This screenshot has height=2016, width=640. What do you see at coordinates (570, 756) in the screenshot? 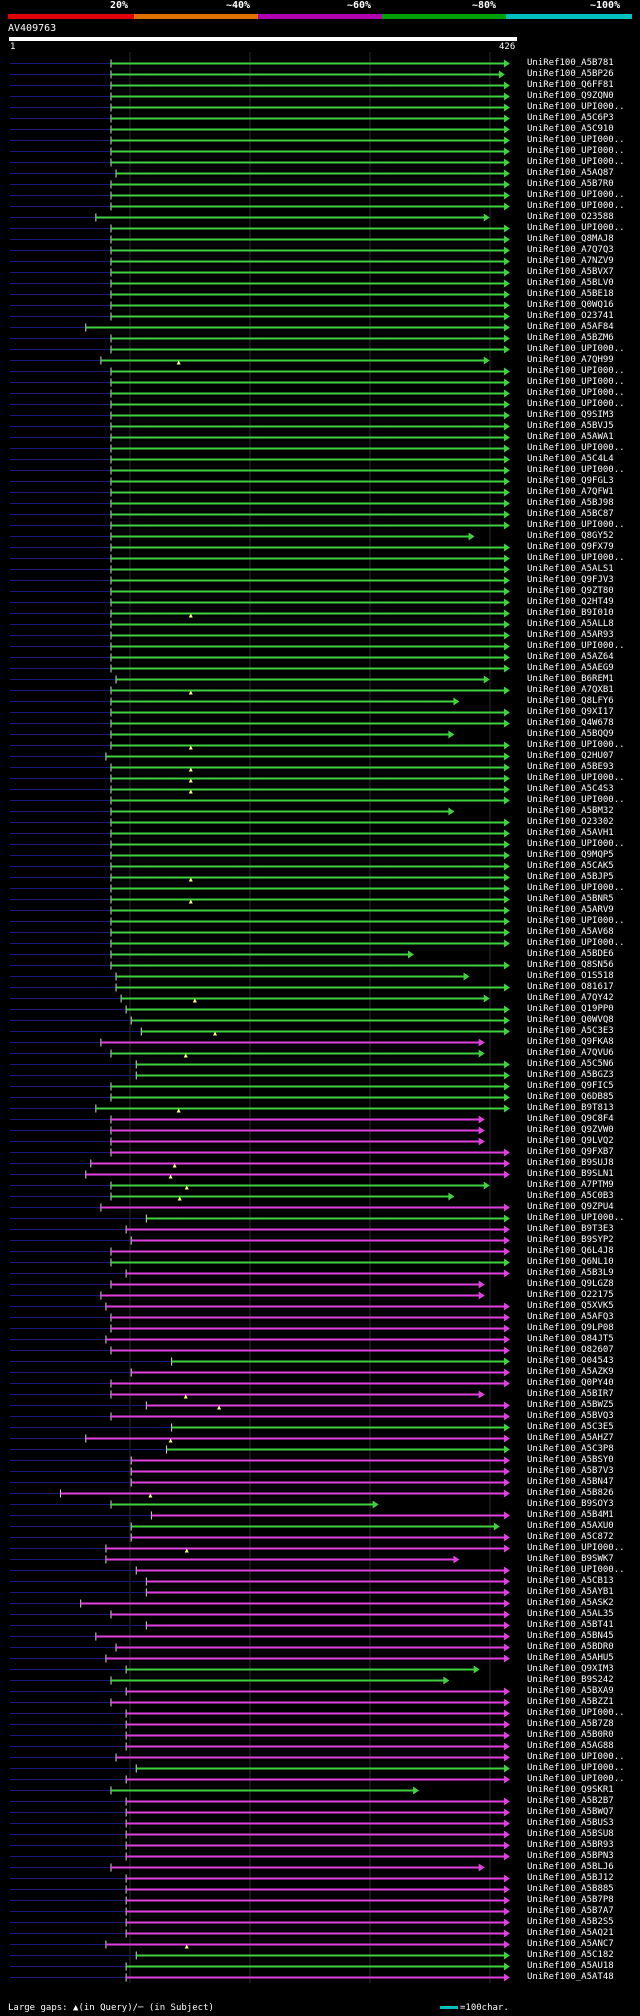
I see `hit-label: UniRef100_Q2HU07` at bounding box center [570, 756].